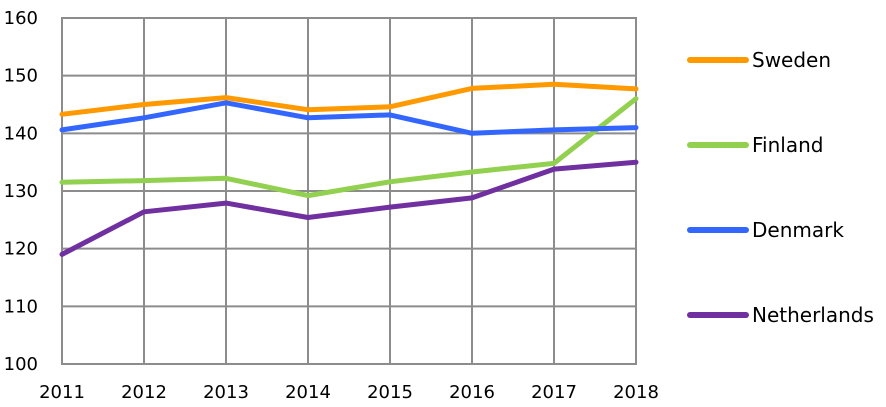 The image size is (886, 407). Describe the element at coordinates (787, 145) in the screenshot. I see `legend-label-finland: Finland` at that location.